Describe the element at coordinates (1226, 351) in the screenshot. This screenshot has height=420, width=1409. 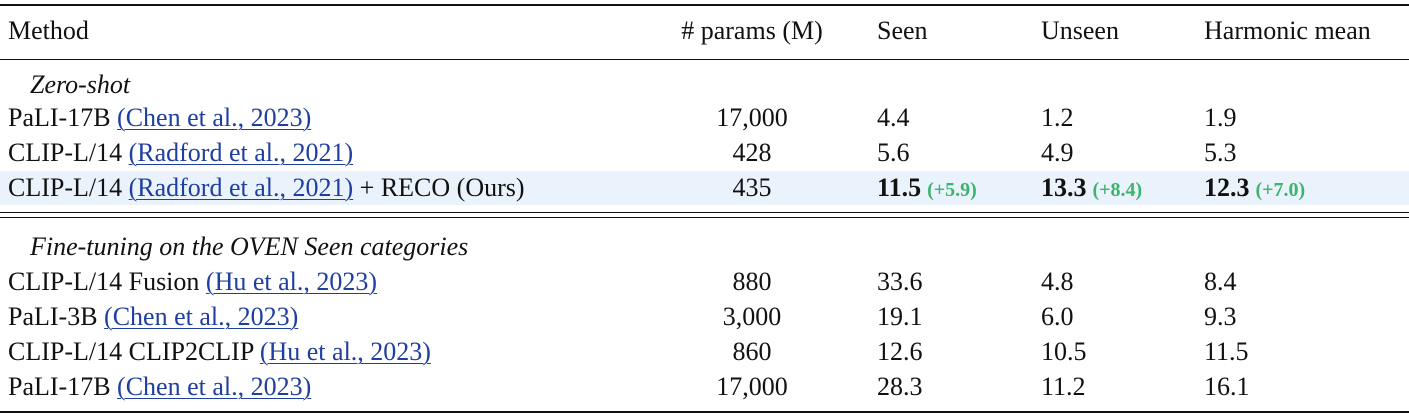
I see `hmean-cell: 11.5` at that location.